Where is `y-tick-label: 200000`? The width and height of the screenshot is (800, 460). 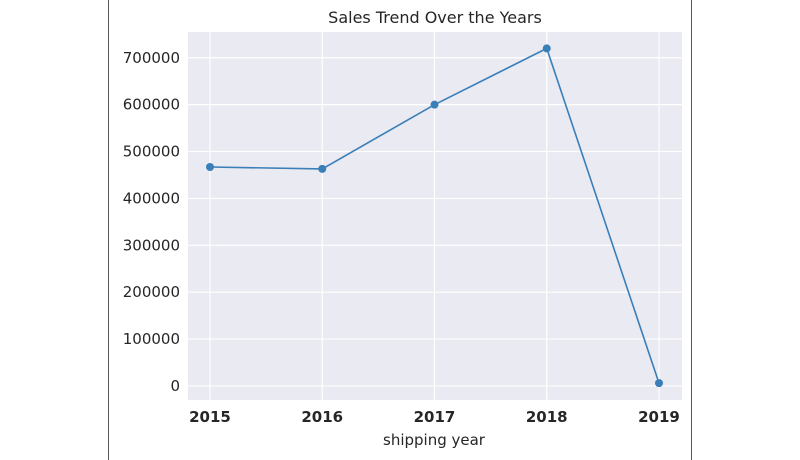 y-tick-label: 200000 is located at coordinates (151, 292).